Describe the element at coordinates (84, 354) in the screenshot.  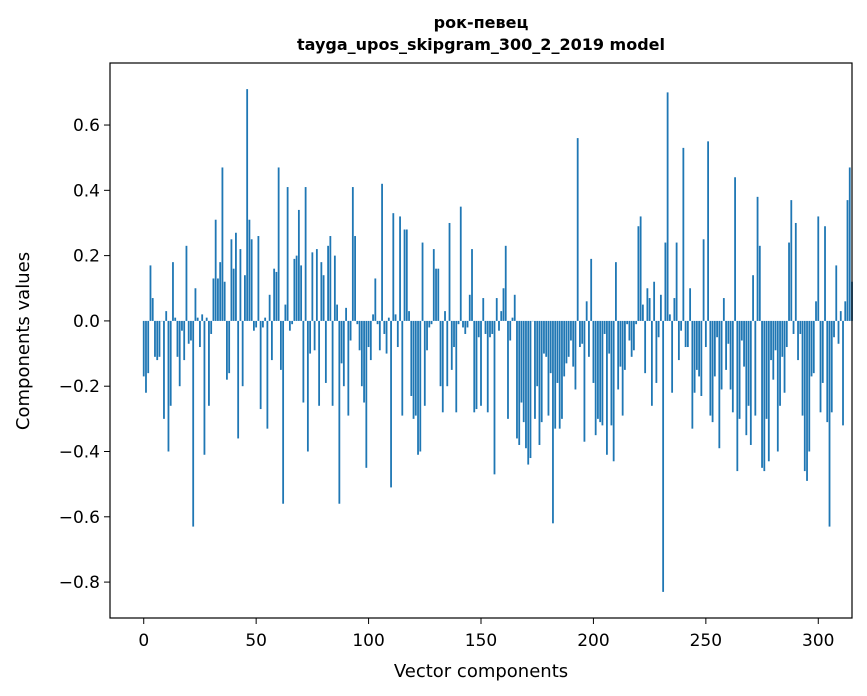
I see `y-axis-ticks: −0.8 −0.6 −0.4 −0.2 0.0 0.2 0.4 0.6` at that location.